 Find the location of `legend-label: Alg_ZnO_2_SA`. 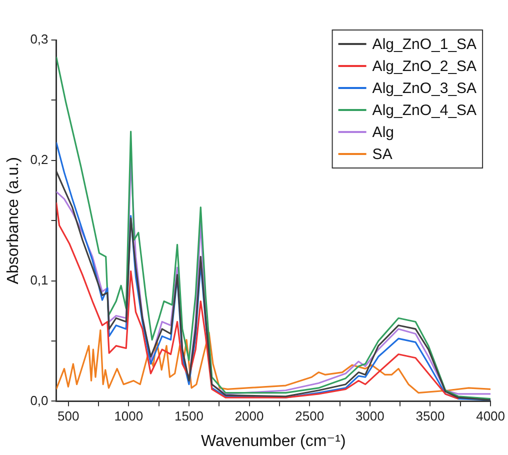

legend-label: Alg_ZnO_2_SA is located at coordinates (424, 67).